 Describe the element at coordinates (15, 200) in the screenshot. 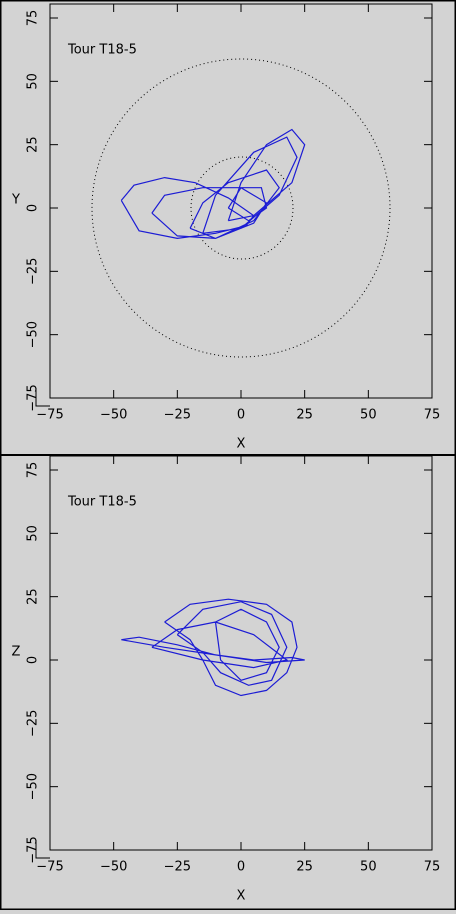

I see `y-axis-label: Y` at that location.